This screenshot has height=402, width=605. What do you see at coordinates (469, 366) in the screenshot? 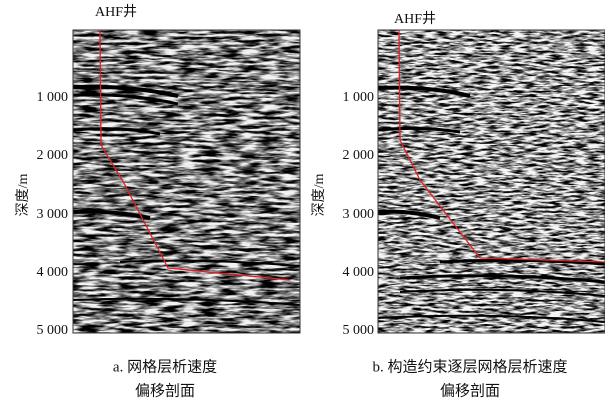
I see `caption: b. 构造约束逐层网格层析速度` at bounding box center [469, 366].